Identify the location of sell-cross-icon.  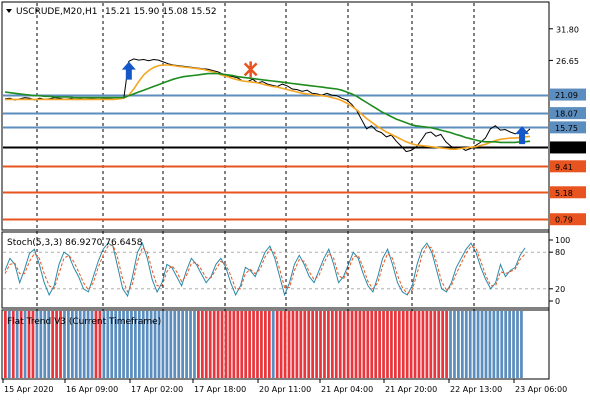
(250, 69).